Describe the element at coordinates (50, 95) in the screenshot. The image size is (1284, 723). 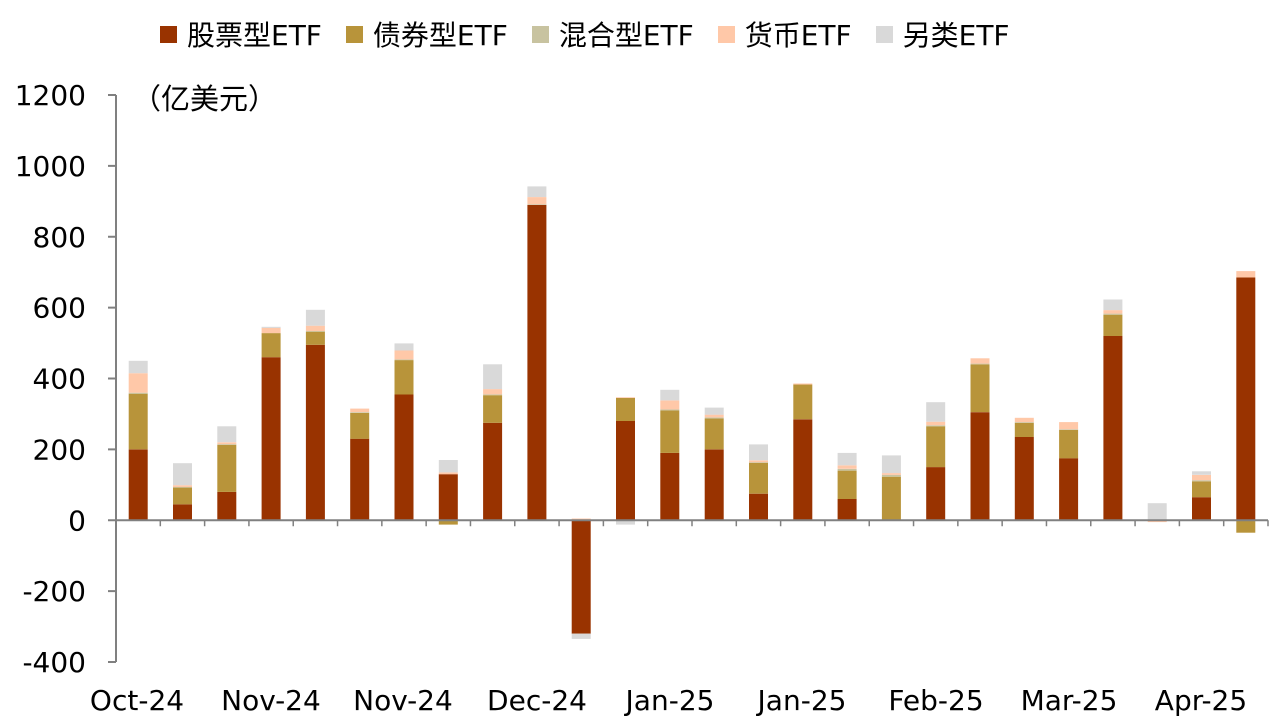
I see `y-tick-label: 1200` at that location.